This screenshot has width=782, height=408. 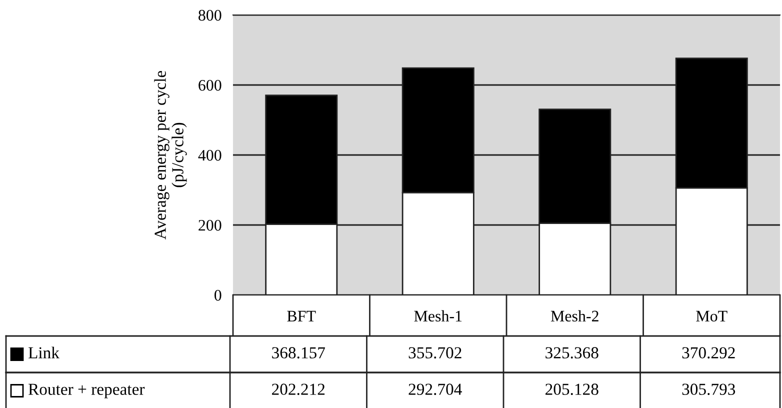 What do you see at coordinates (210, 155) in the screenshot?
I see `y-tick-label: 400` at bounding box center [210, 155].